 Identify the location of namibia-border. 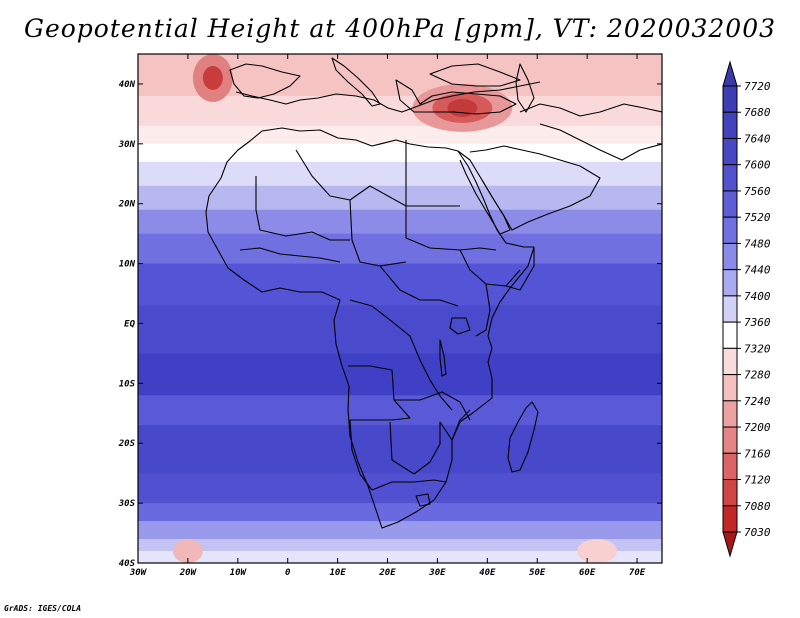
(361, 455).